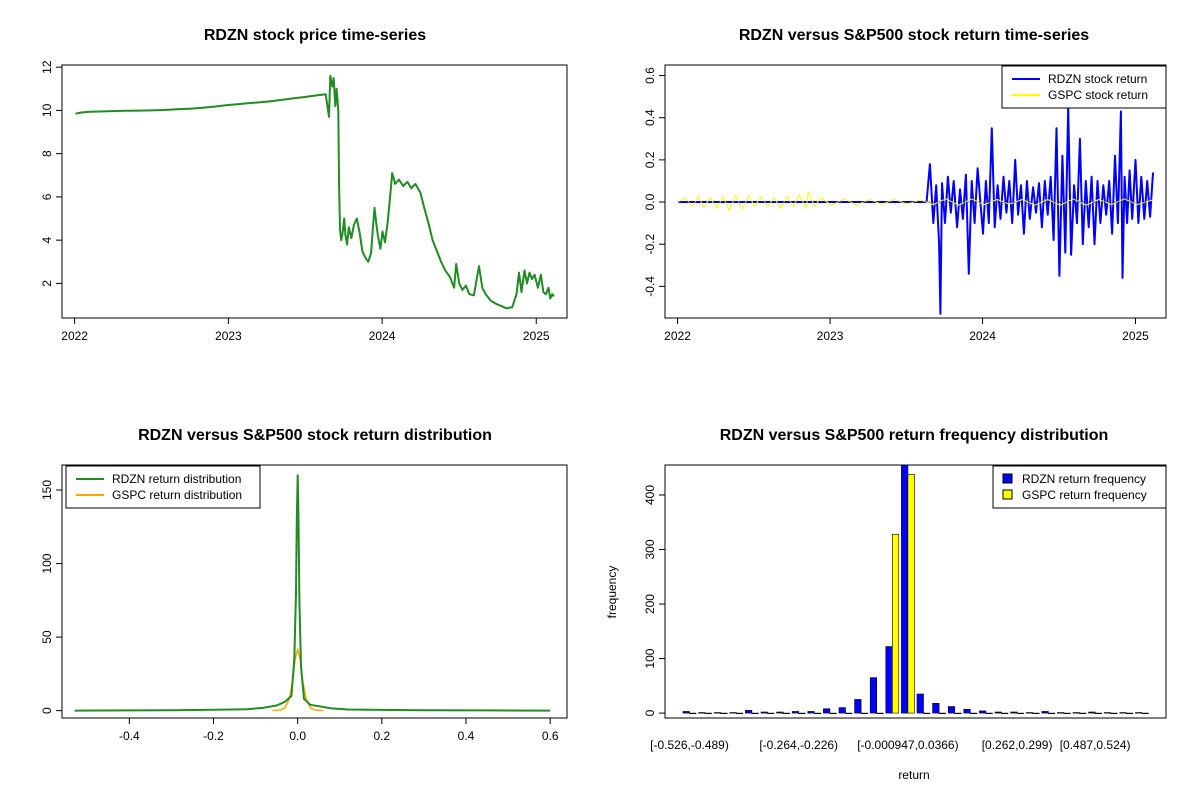 Image resolution: width=1200 pixels, height=800 pixels. I want to click on distribution-y-tick-0-label: 0, so click(47, 710).